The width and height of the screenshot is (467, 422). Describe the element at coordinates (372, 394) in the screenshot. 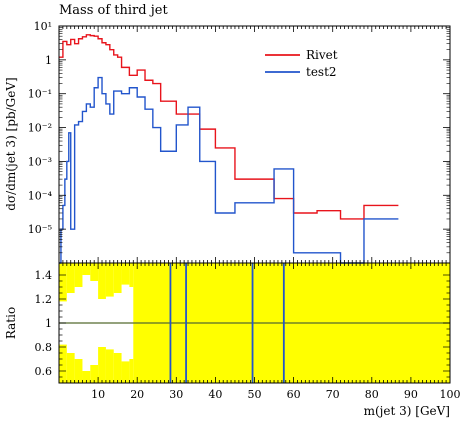

I see `x-tick-label: 80` at that location.